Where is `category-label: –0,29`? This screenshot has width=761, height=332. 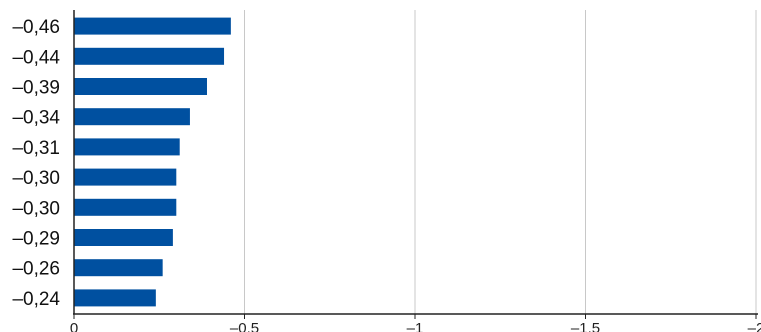
category-label: –0,29 is located at coordinates (36, 239).